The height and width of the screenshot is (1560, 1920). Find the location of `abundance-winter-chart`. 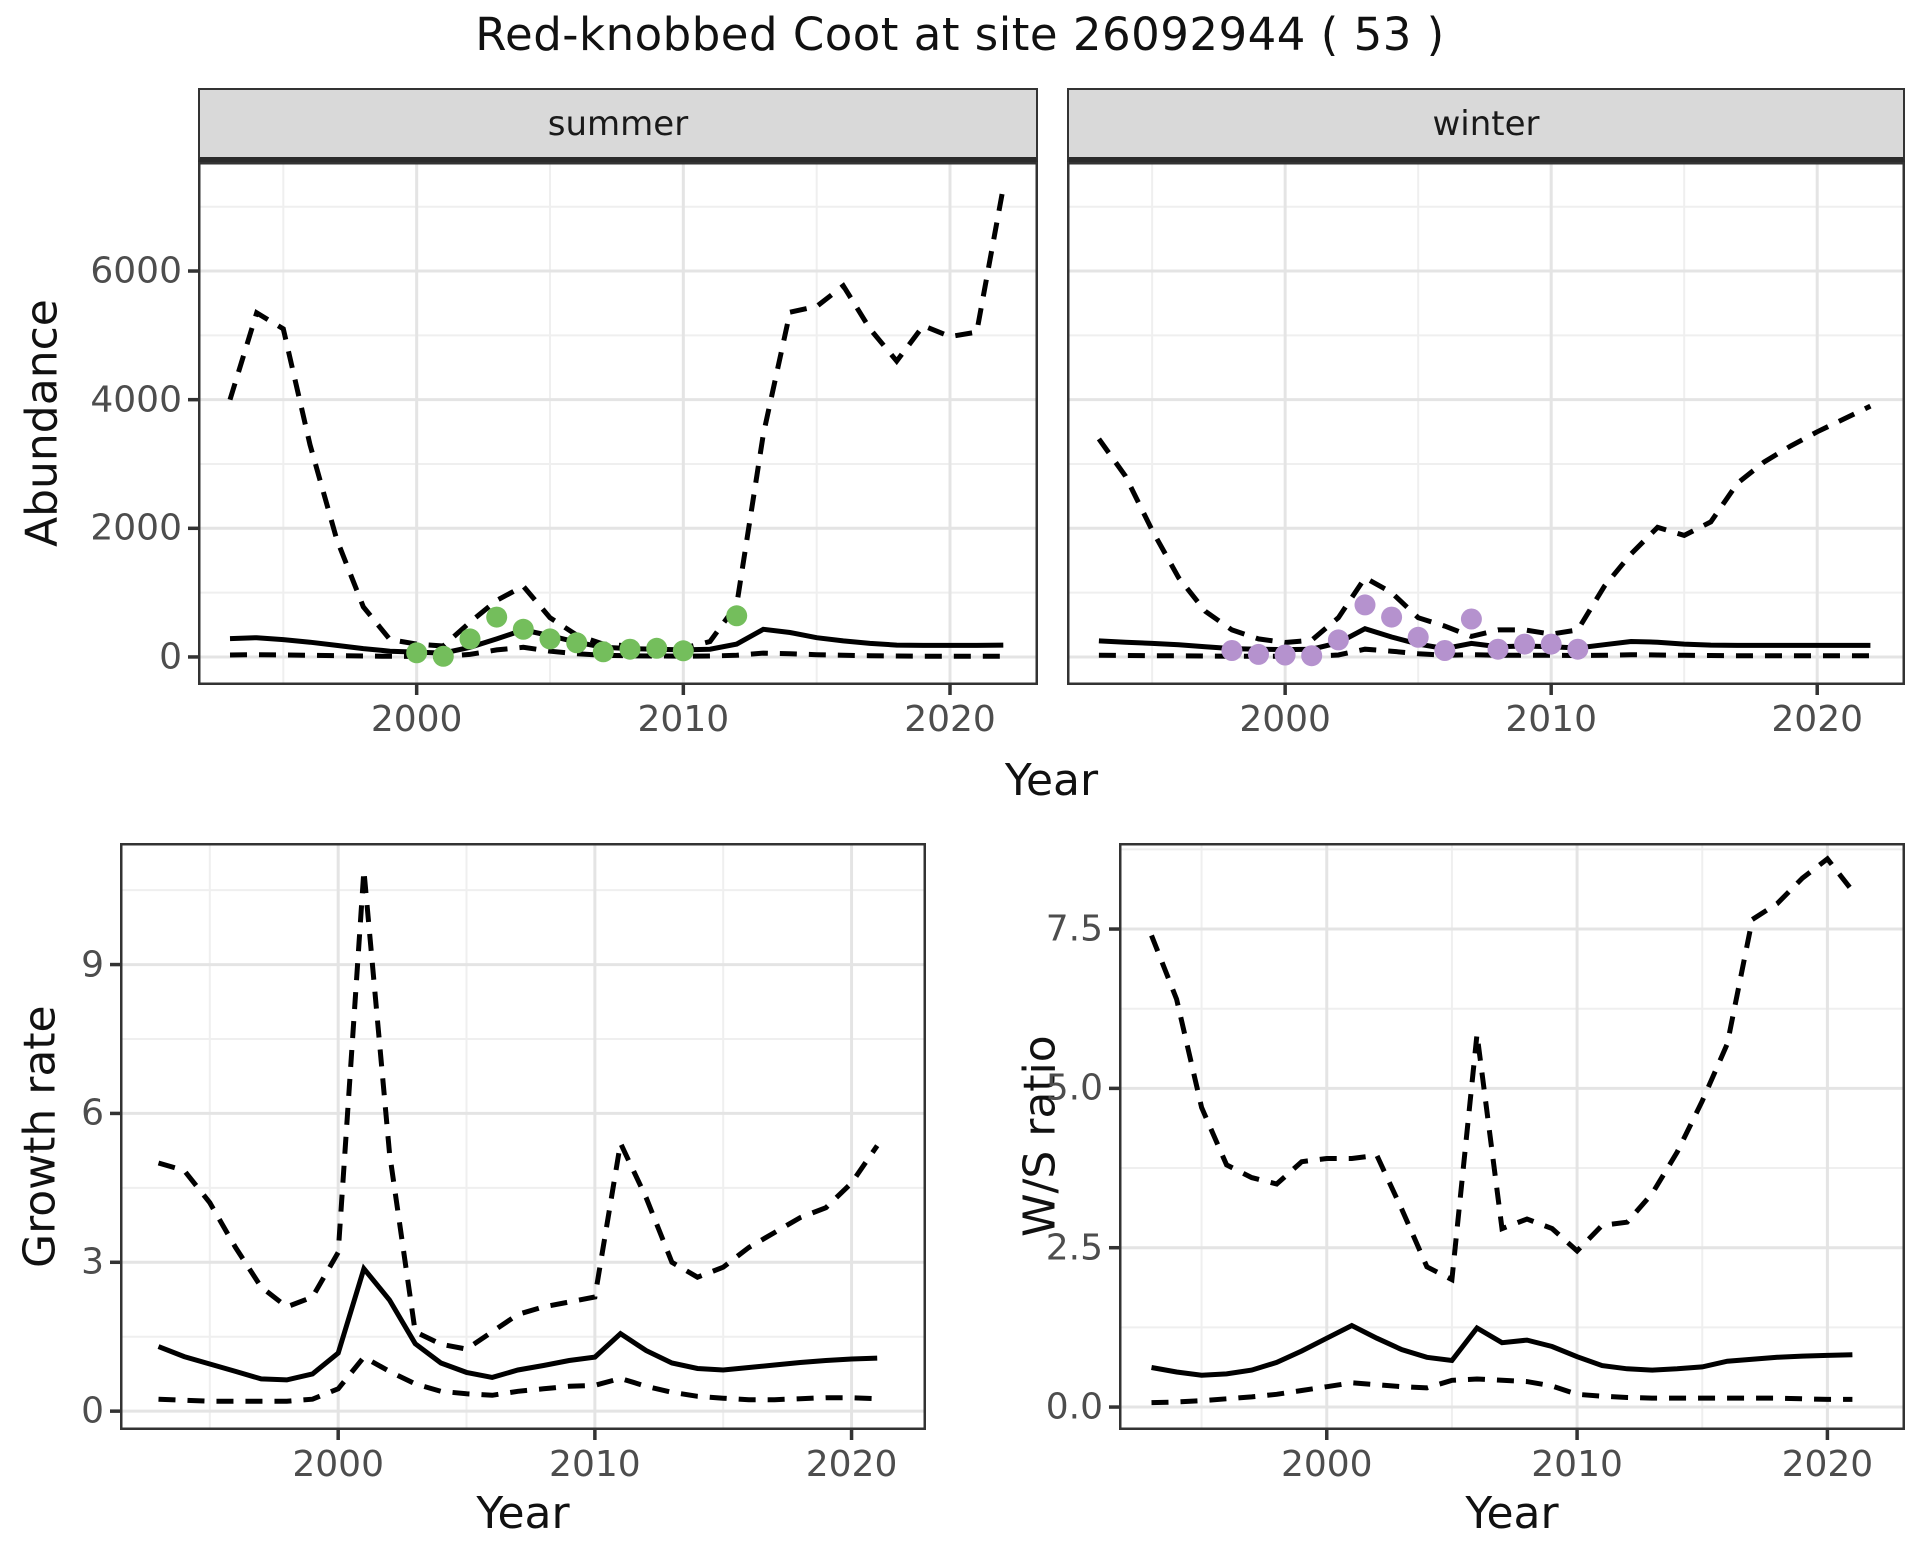

abundance-winter-chart is located at coordinates (1486, 428).